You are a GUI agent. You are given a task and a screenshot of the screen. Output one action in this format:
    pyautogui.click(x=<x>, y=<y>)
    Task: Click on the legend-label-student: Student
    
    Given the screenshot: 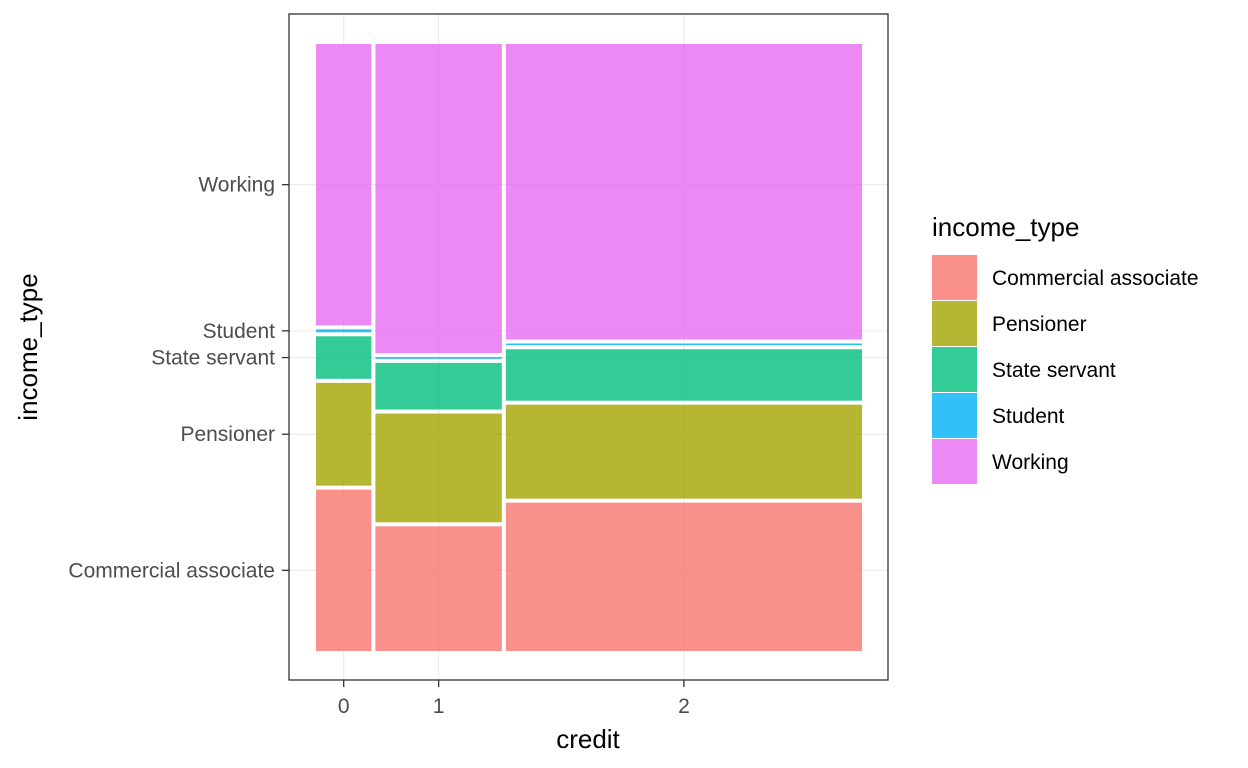 What is the action you would take?
    pyautogui.click(x=1028, y=416)
    